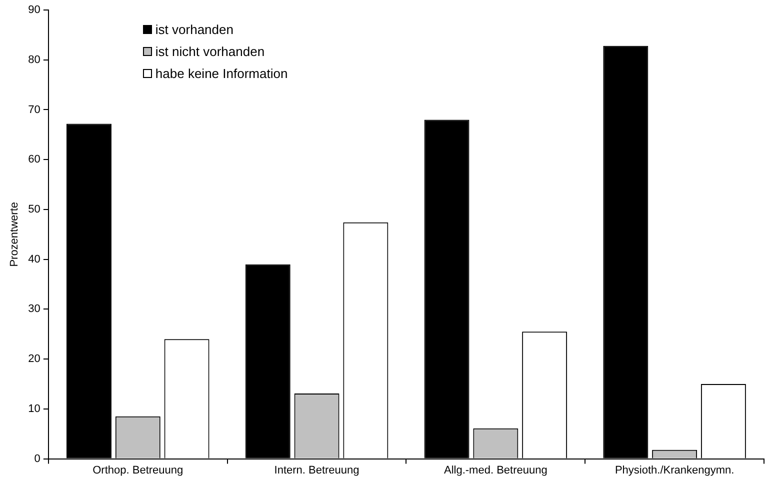 This screenshot has width=770, height=477. Describe the element at coordinates (34, 309) in the screenshot. I see `y-tick-label: 30` at that location.